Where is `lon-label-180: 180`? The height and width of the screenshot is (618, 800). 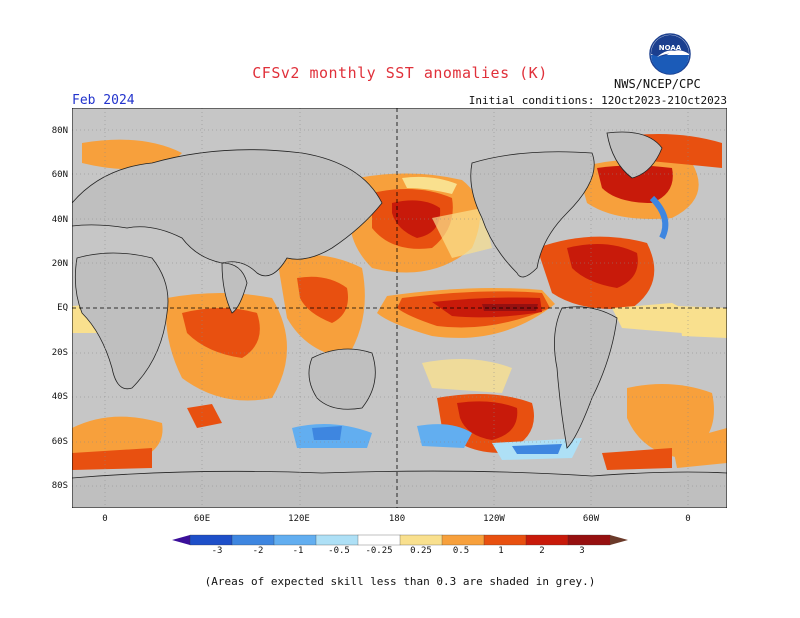 lon-label-180: 180 is located at coordinates (397, 519).